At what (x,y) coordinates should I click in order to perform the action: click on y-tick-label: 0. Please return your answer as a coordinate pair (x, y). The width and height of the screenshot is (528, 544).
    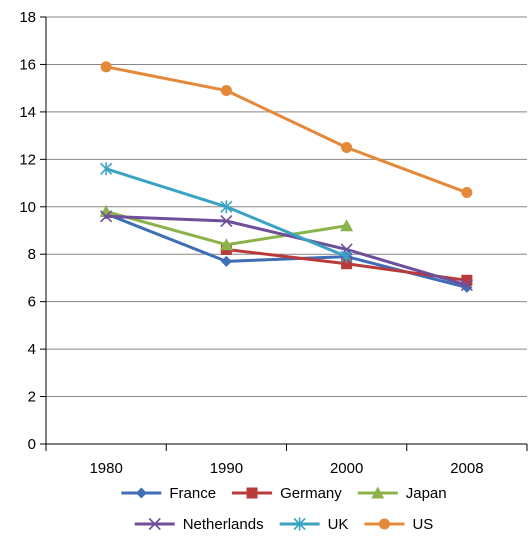
    Looking at the image, I should click on (32, 444).